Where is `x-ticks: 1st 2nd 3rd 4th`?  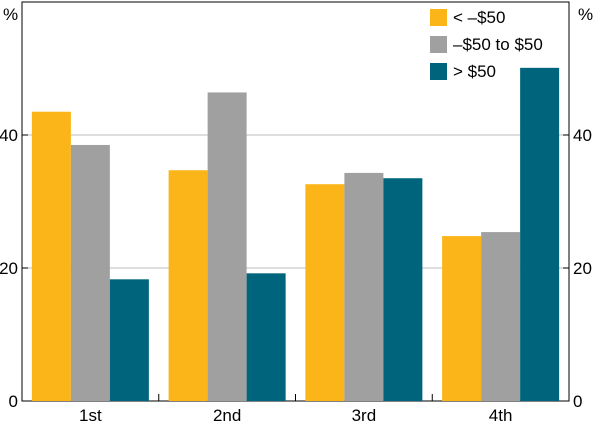 x-ticks: 1st 2nd 3rd 4th is located at coordinates (295, 415).